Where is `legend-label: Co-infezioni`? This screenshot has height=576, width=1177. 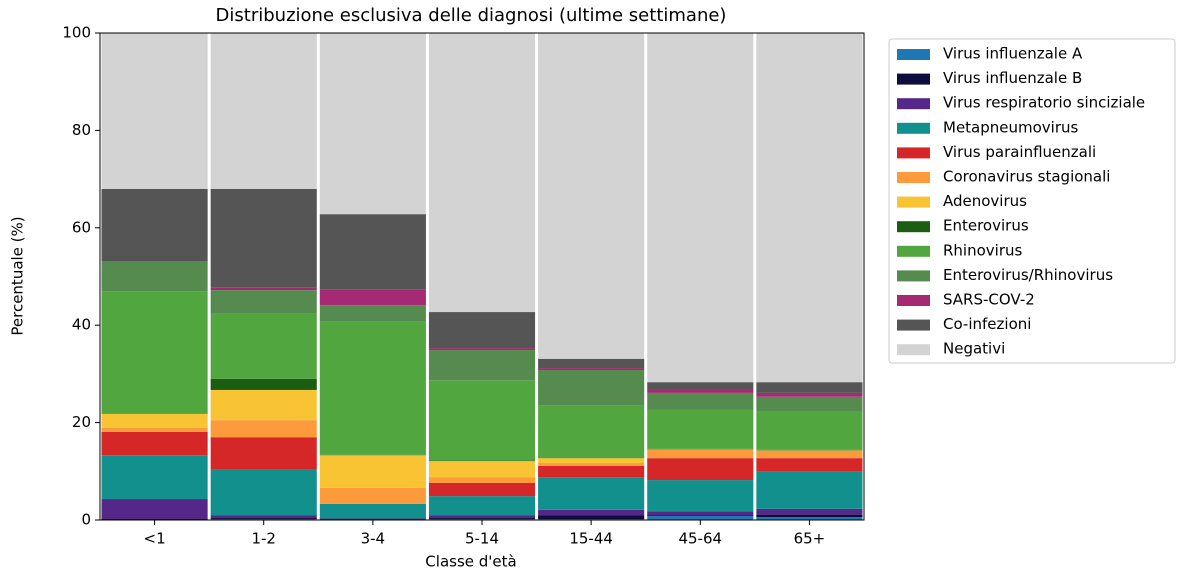 legend-label: Co-infezioni is located at coordinates (987, 324).